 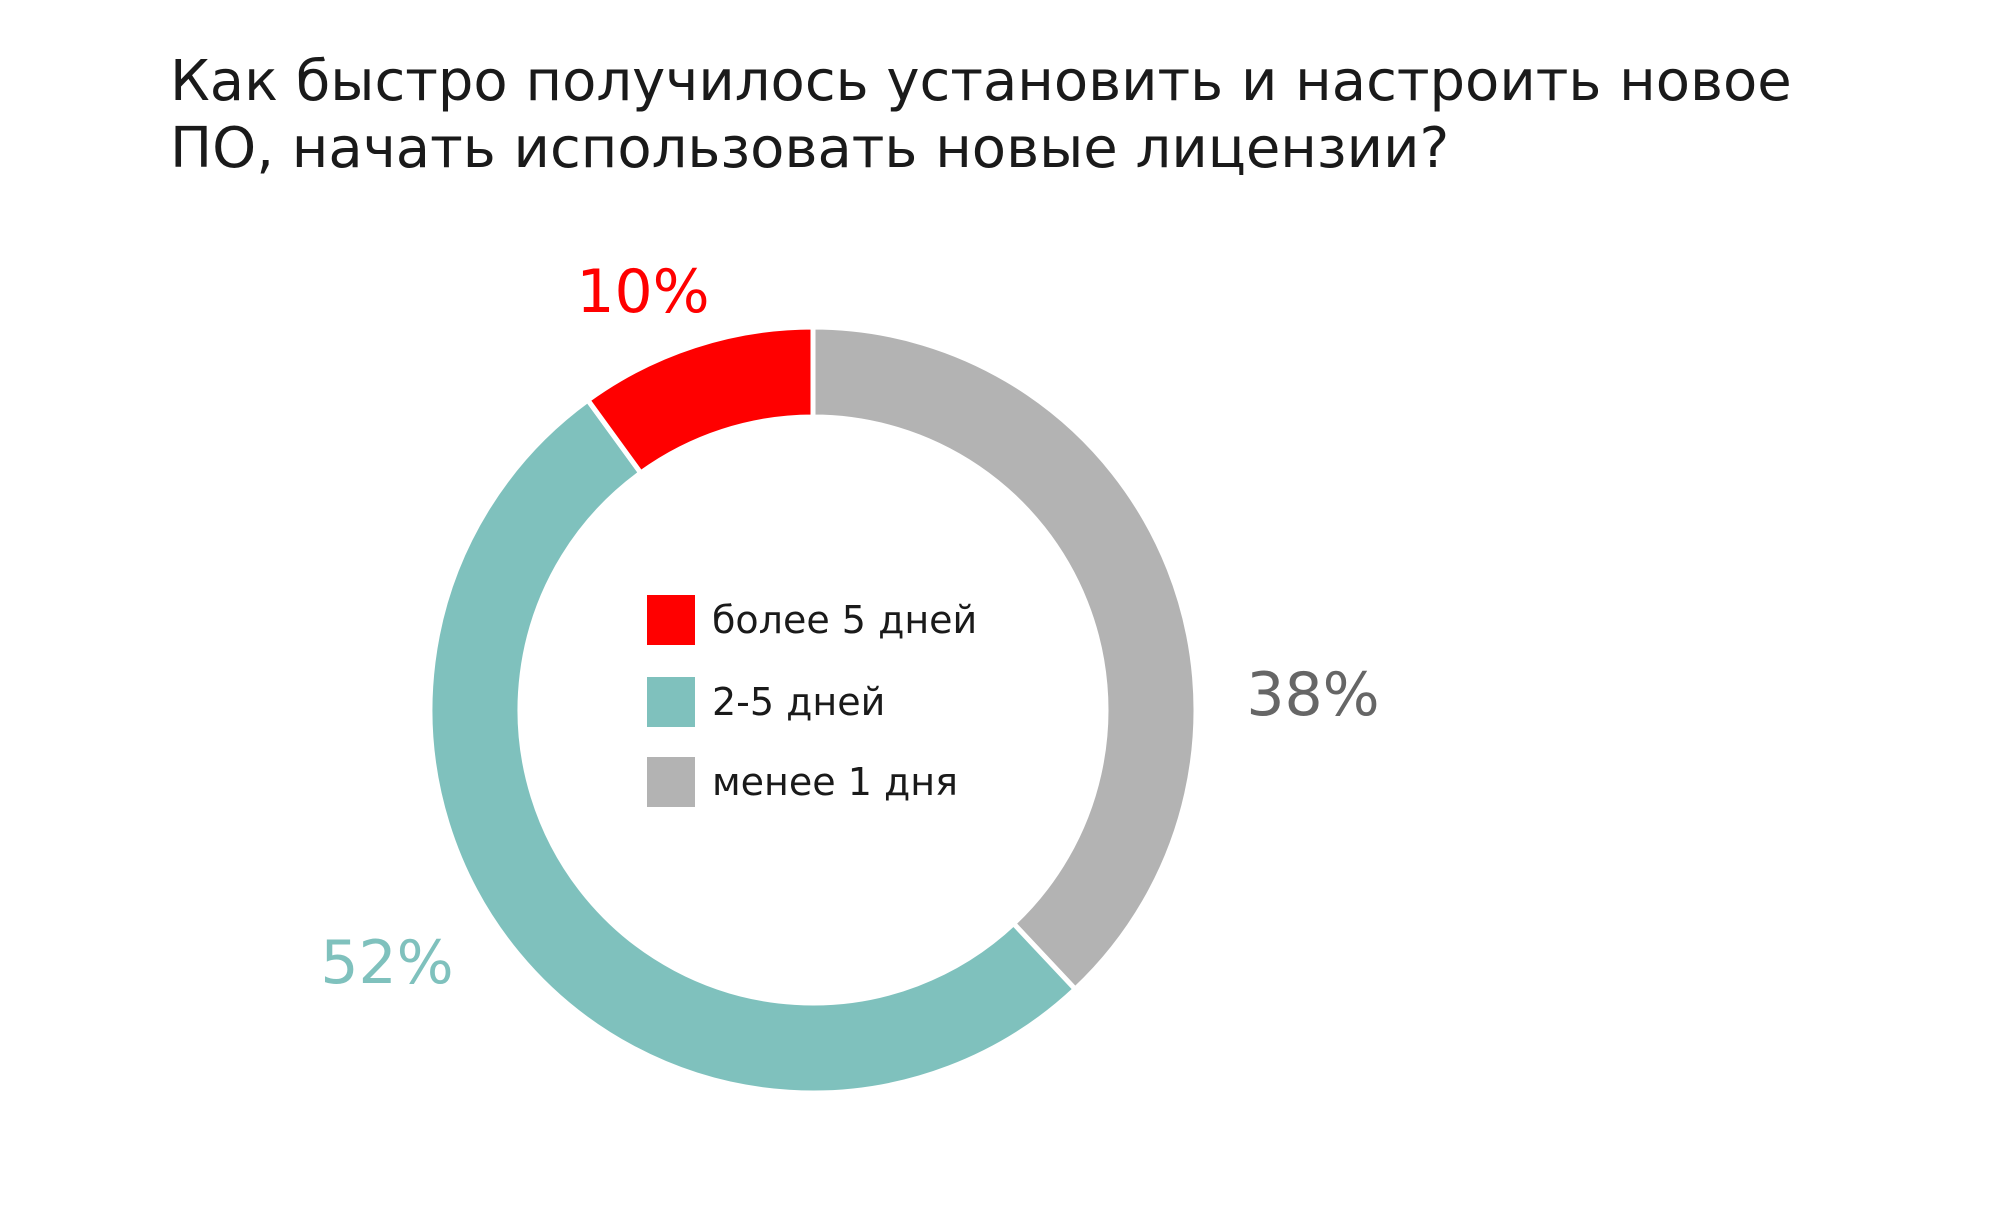 What do you see at coordinates (798, 702) in the screenshot?
I see `legend-label-2: 2-5 дней` at bounding box center [798, 702].